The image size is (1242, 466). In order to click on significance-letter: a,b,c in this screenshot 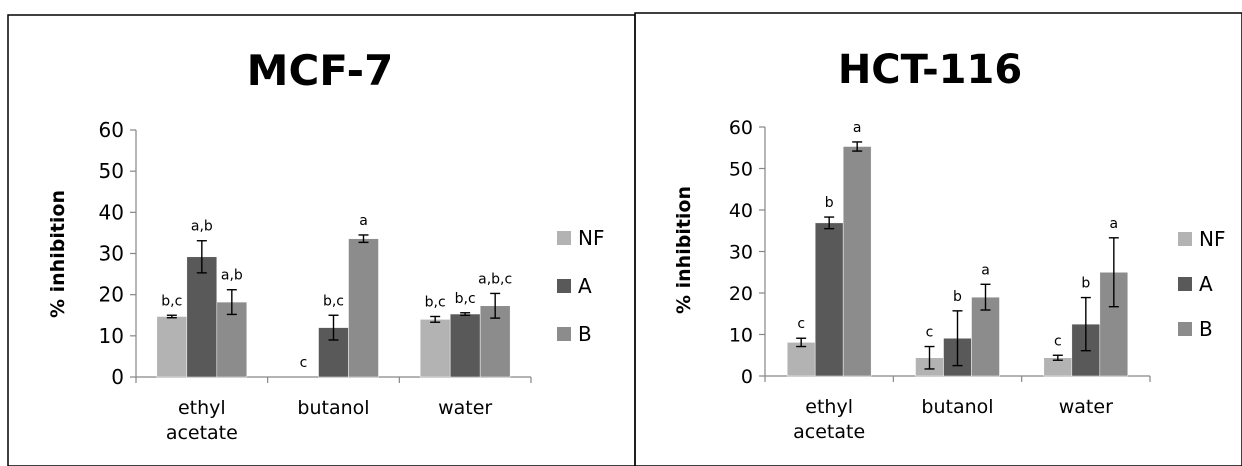, I will do `click(495, 279)`.